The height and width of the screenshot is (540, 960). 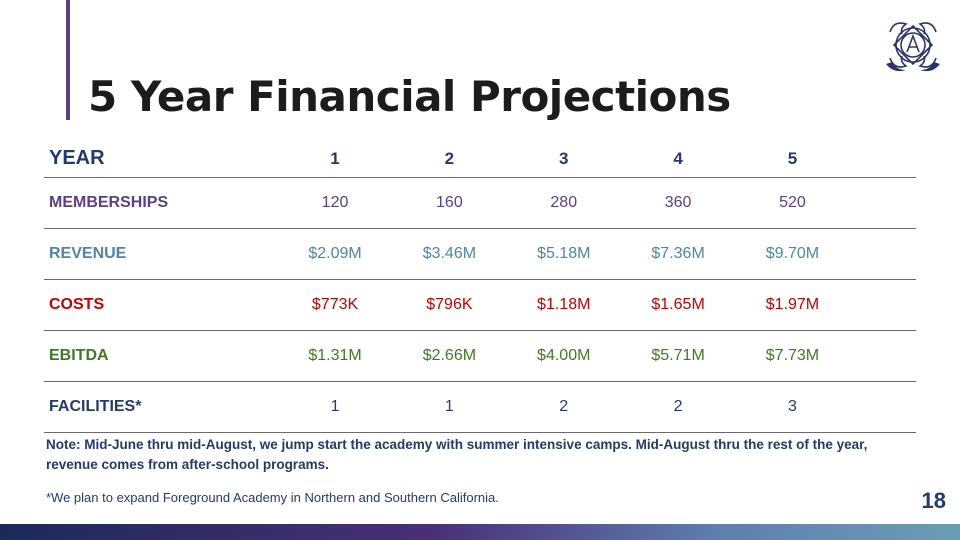 I want to click on row-label-costs: COSTS, so click(x=77, y=304).